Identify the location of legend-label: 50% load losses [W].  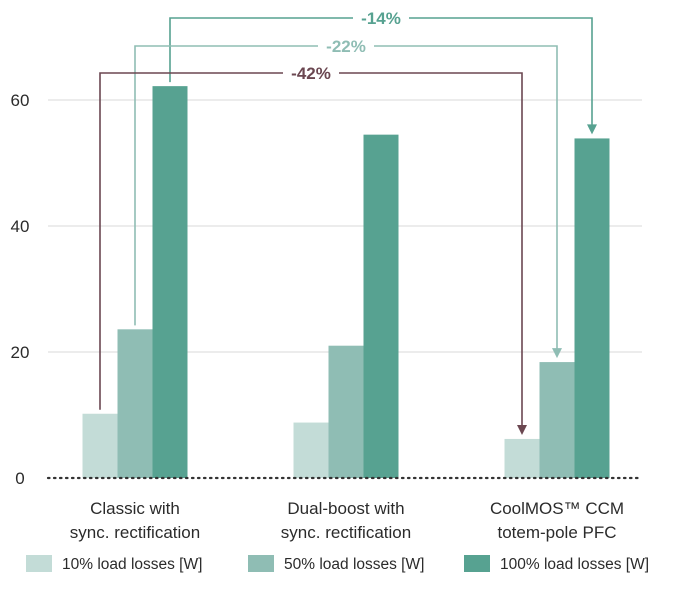
(354, 564).